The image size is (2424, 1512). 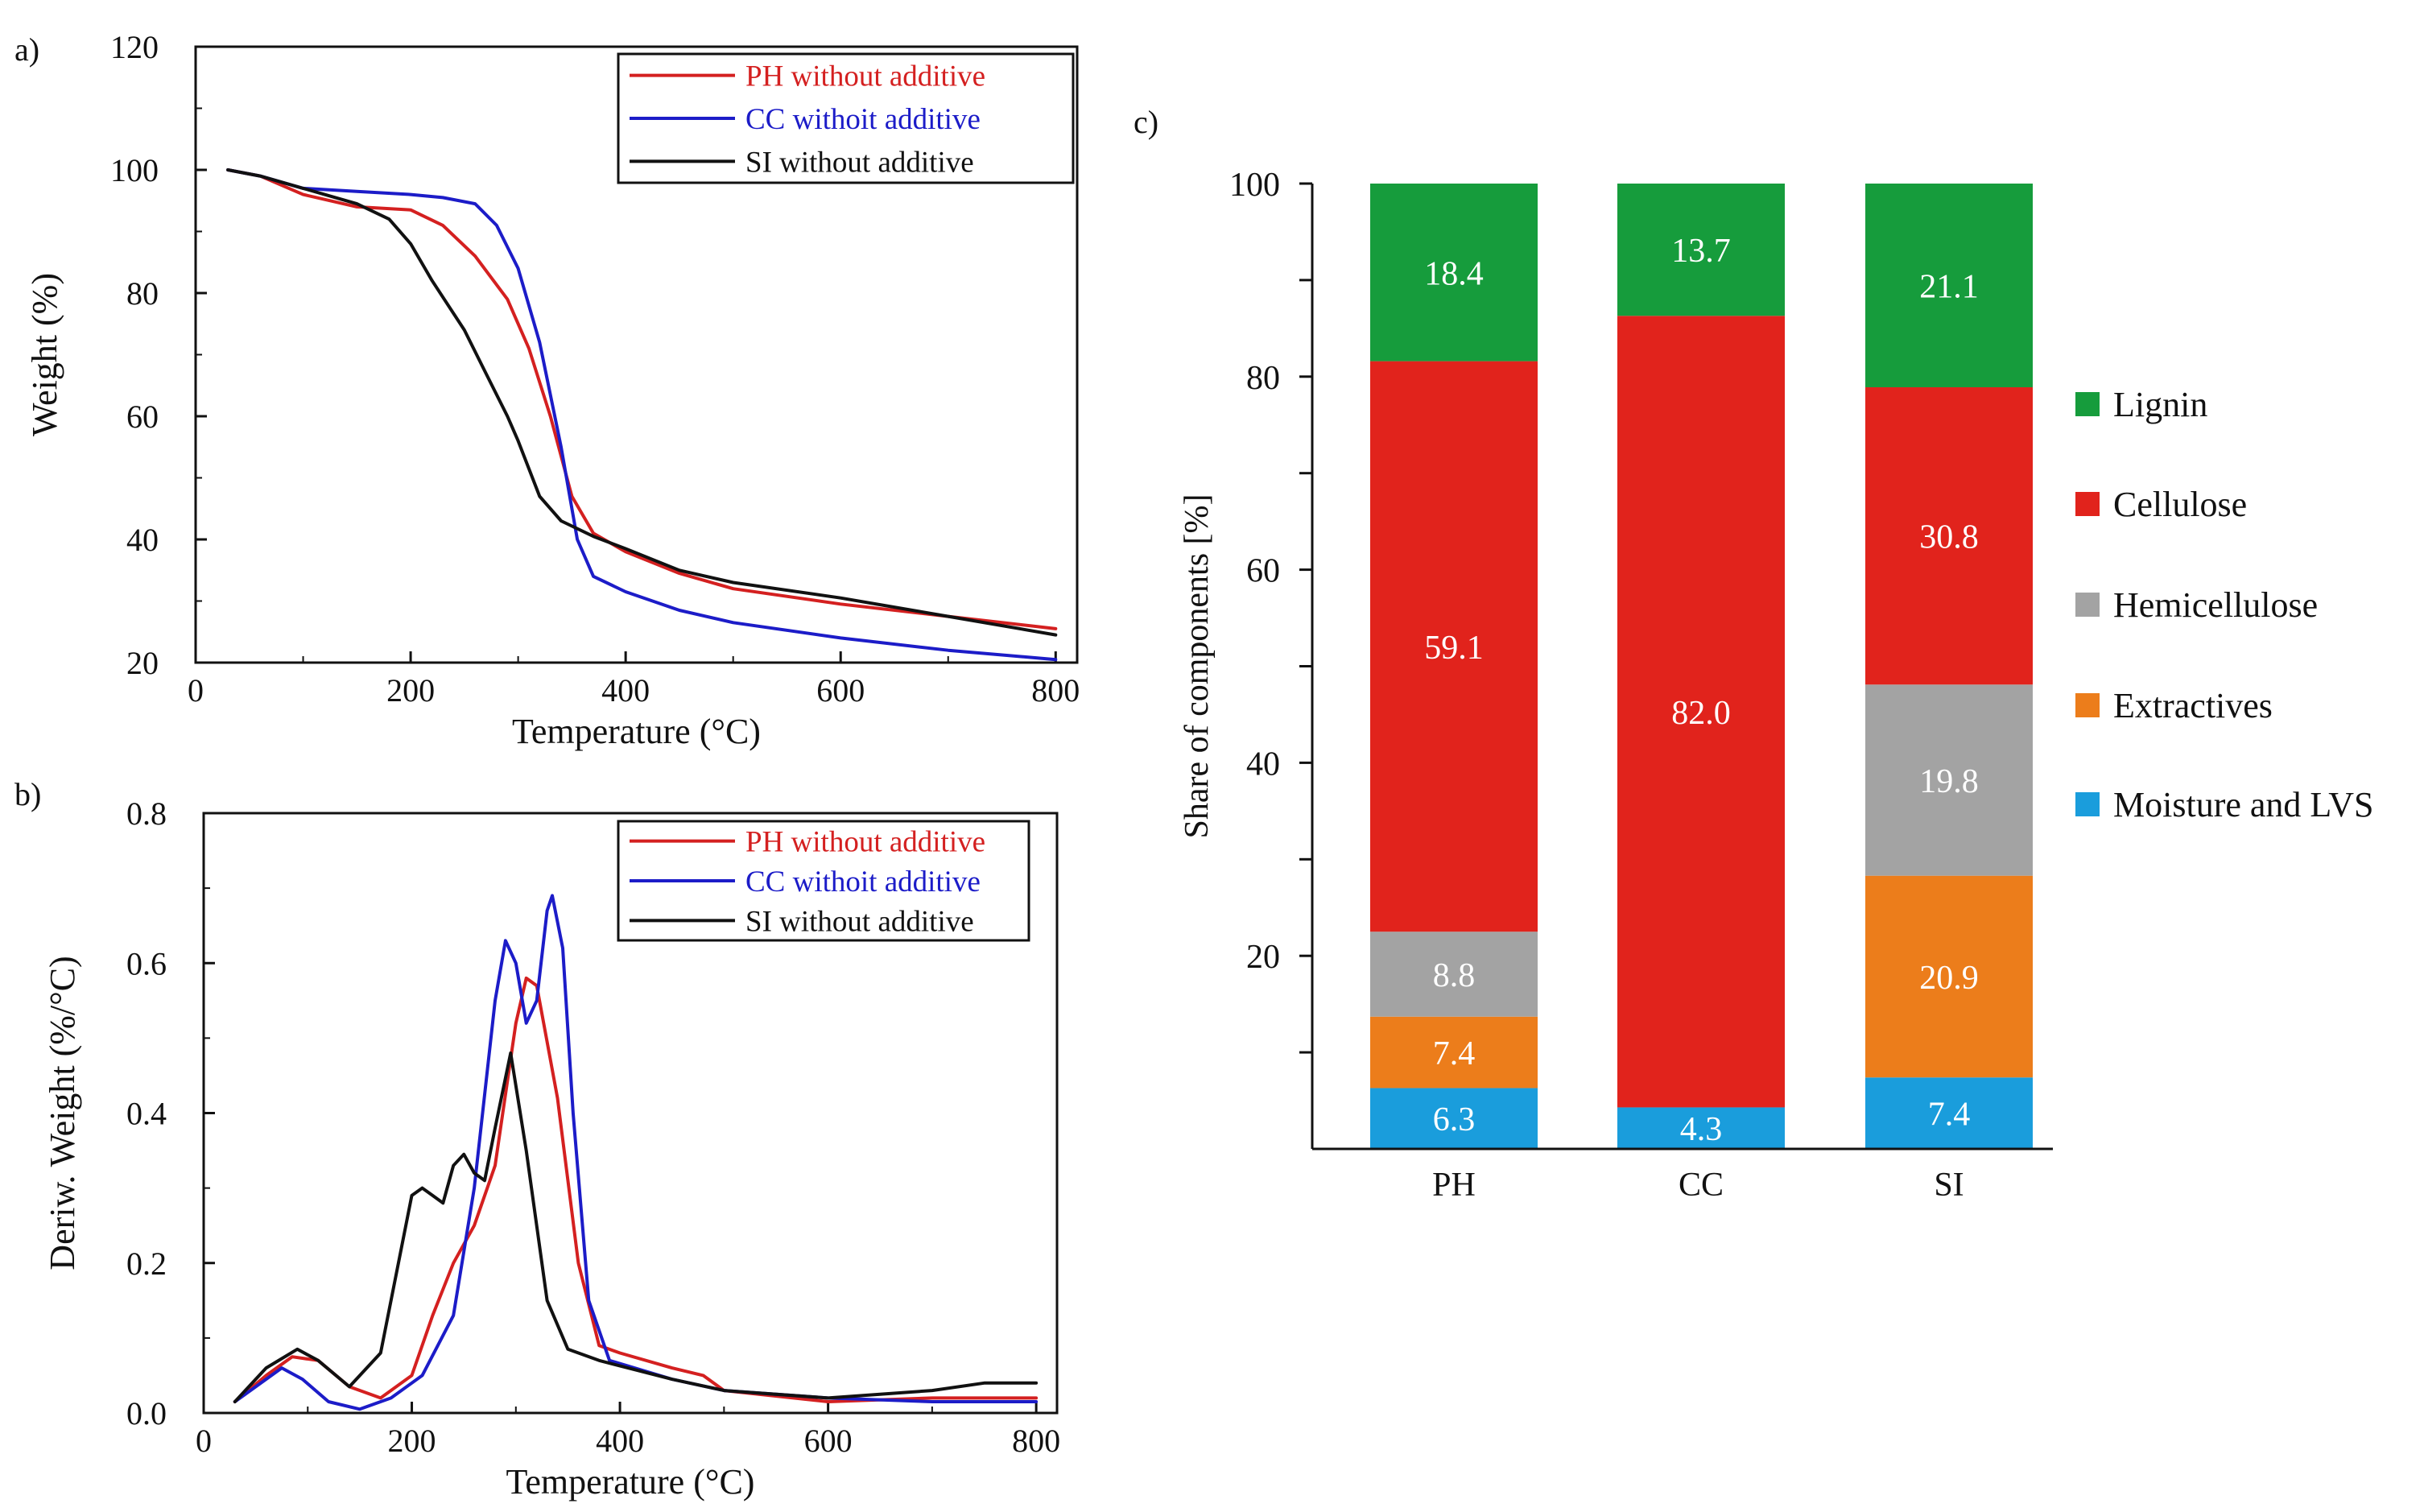 I want to click on y-tick-label: 0.2, so click(x=147, y=1264).